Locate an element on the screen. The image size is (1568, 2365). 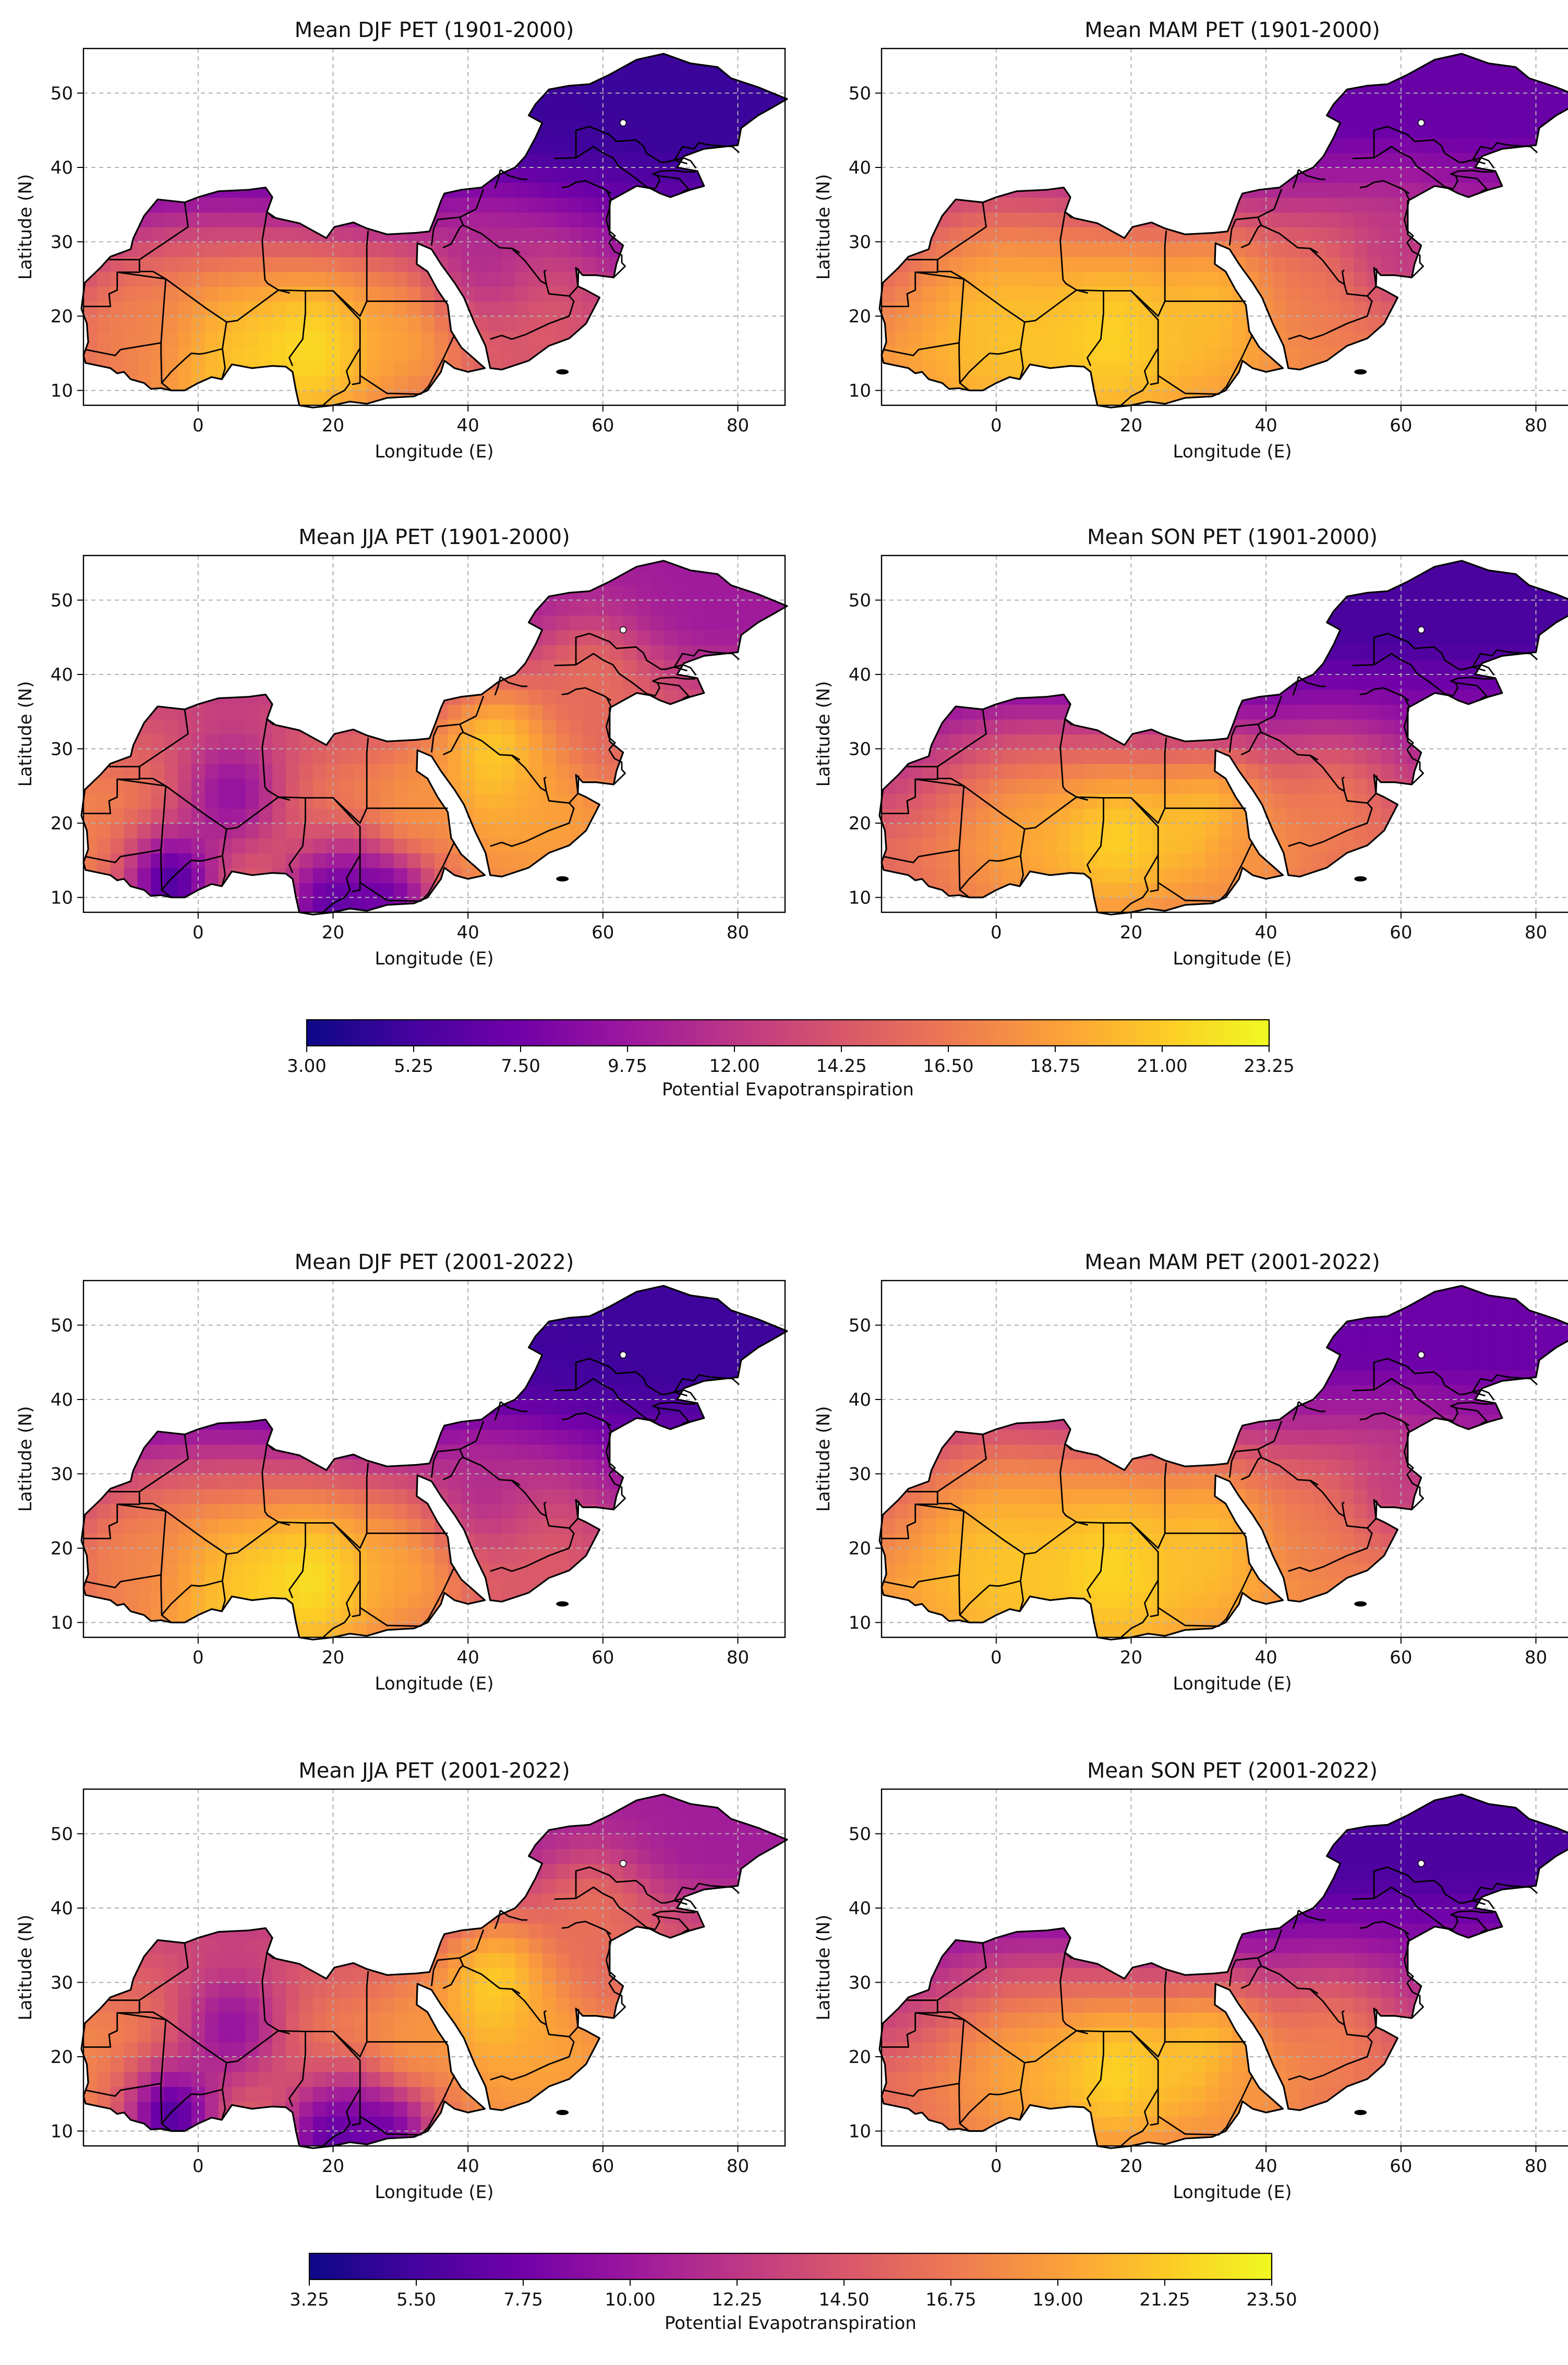
colorbar-tick-label: 19.00 is located at coordinates (1057, 2299).